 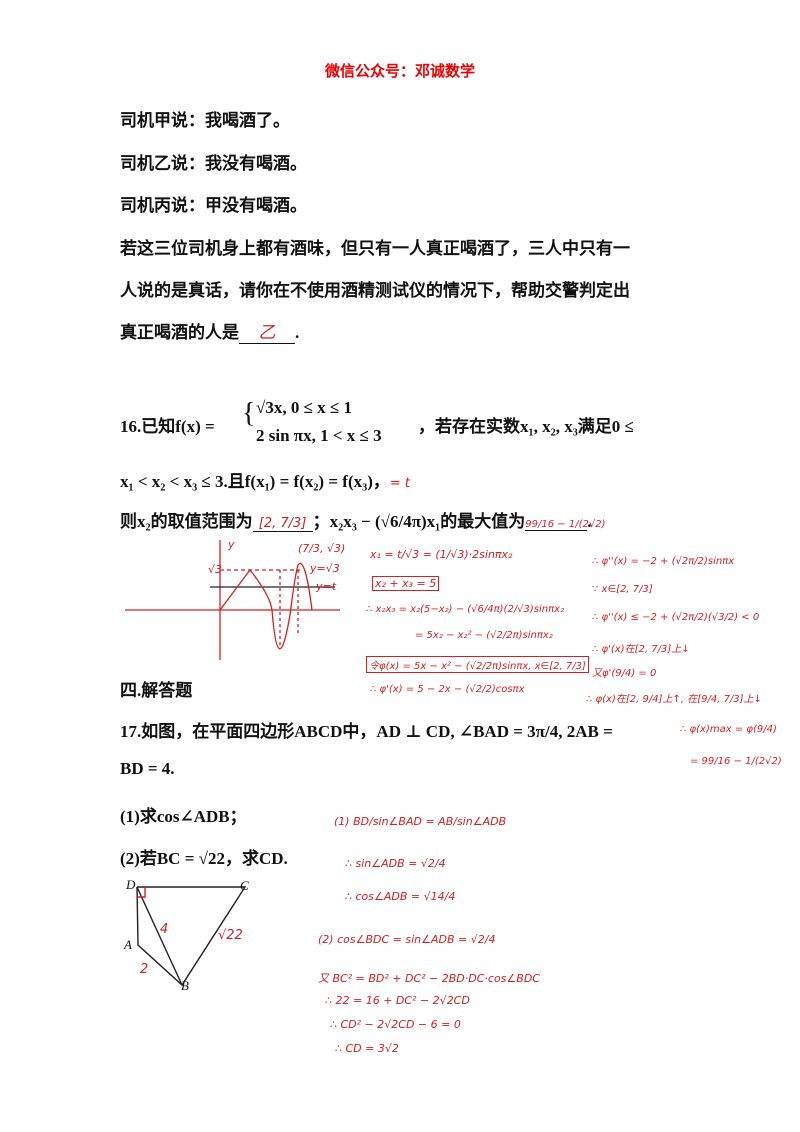 What do you see at coordinates (282, 524) in the screenshot?
I see `answer: [2, 7/3]` at bounding box center [282, 524].